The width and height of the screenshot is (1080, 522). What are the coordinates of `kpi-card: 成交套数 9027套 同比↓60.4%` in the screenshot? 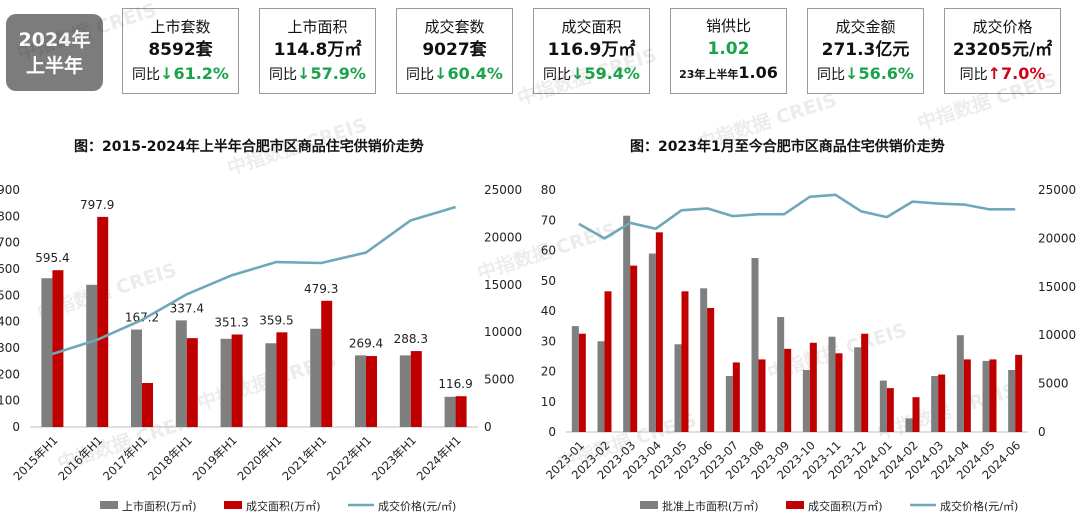 It's located at (454, 51).